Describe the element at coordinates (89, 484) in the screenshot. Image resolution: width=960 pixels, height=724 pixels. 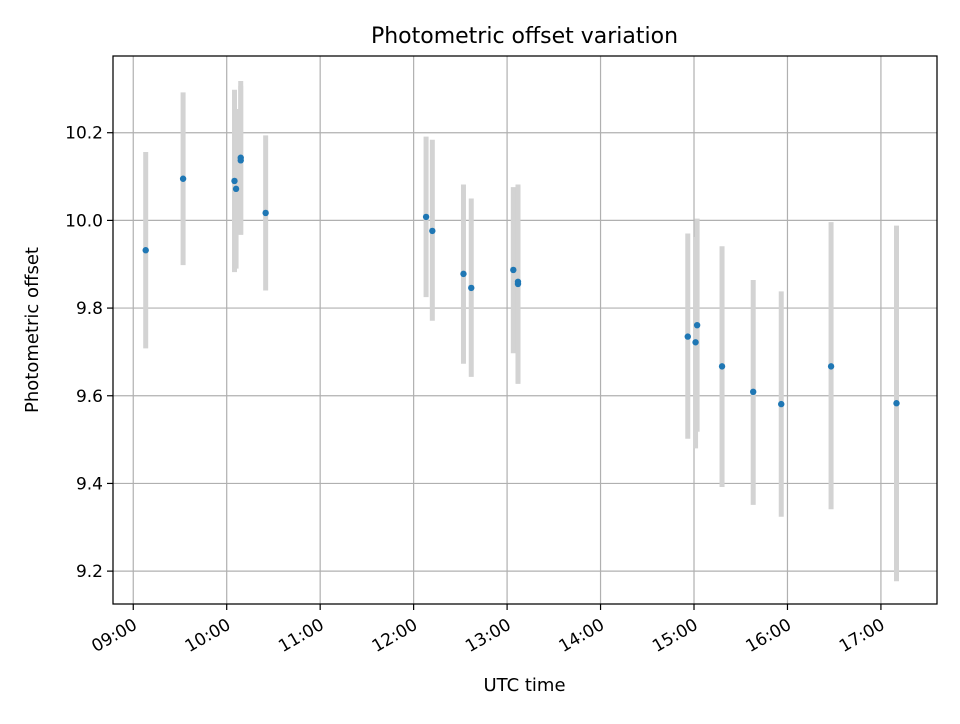
I see `y-tick-label: 9.4` at that location.